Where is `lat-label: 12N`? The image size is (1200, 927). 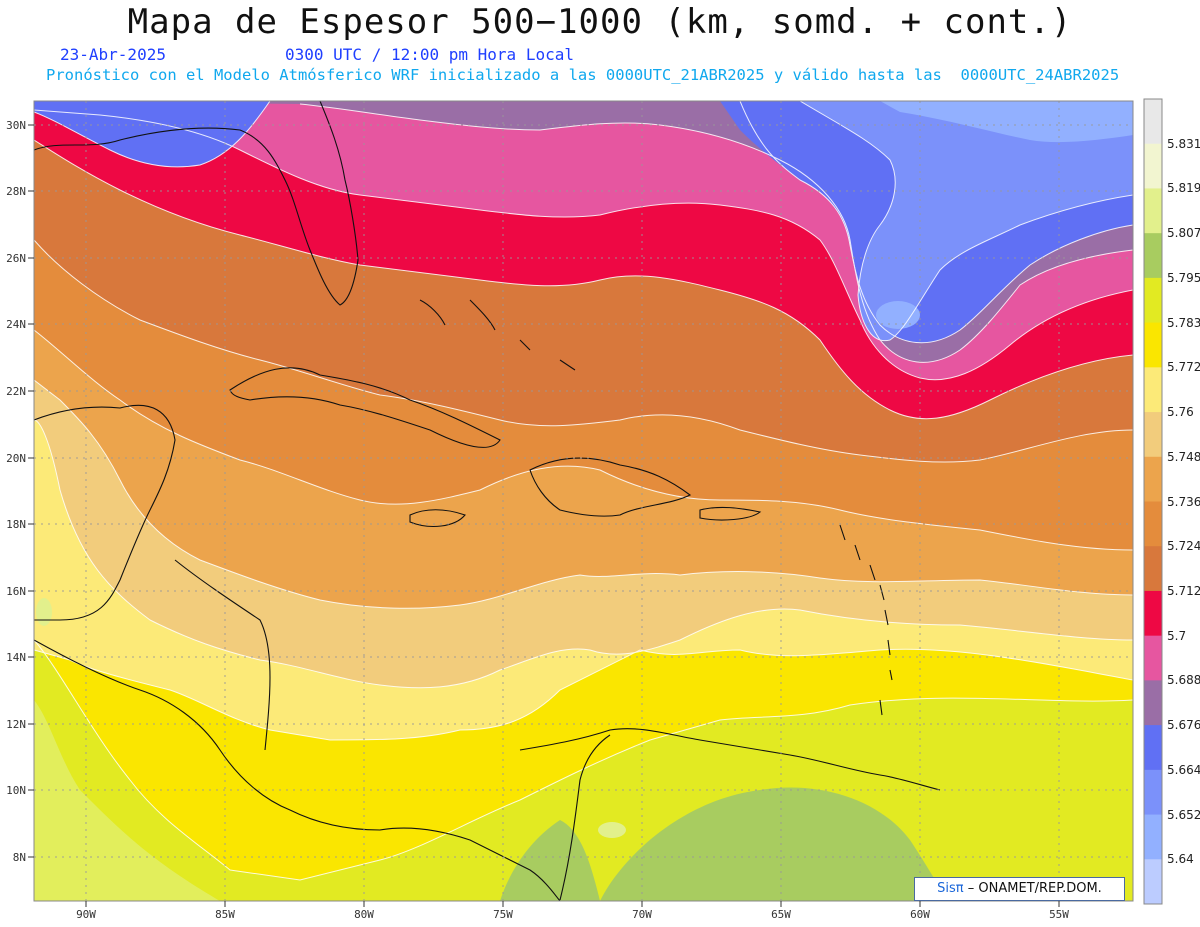
lat-label: 12N is located at coordinates (16, 724).